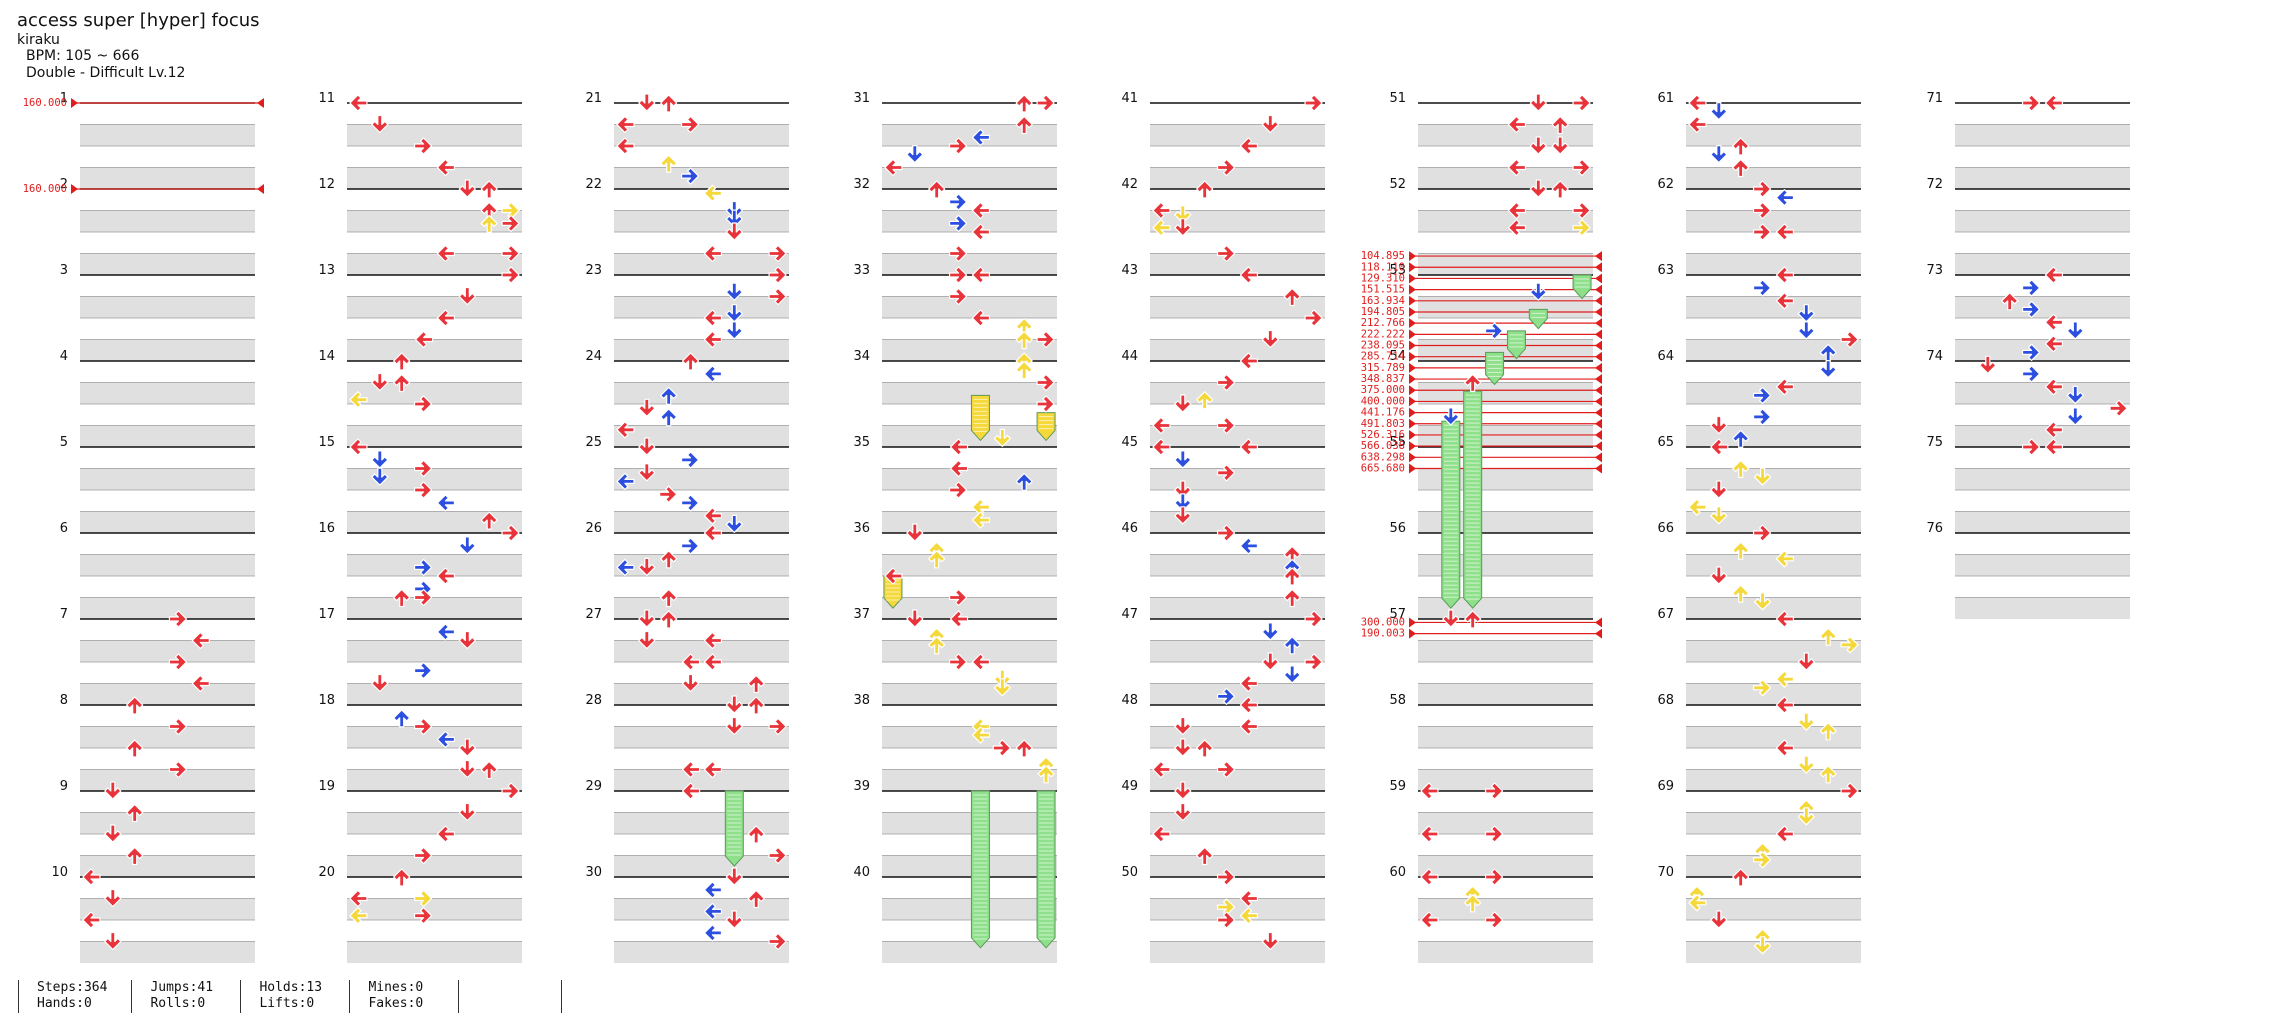 The image size is (2277, 1024). What do you see at coordinates (1934, 442) in the screenshot?
I see `measure-number: 75` at bounding box center [1934, 442].